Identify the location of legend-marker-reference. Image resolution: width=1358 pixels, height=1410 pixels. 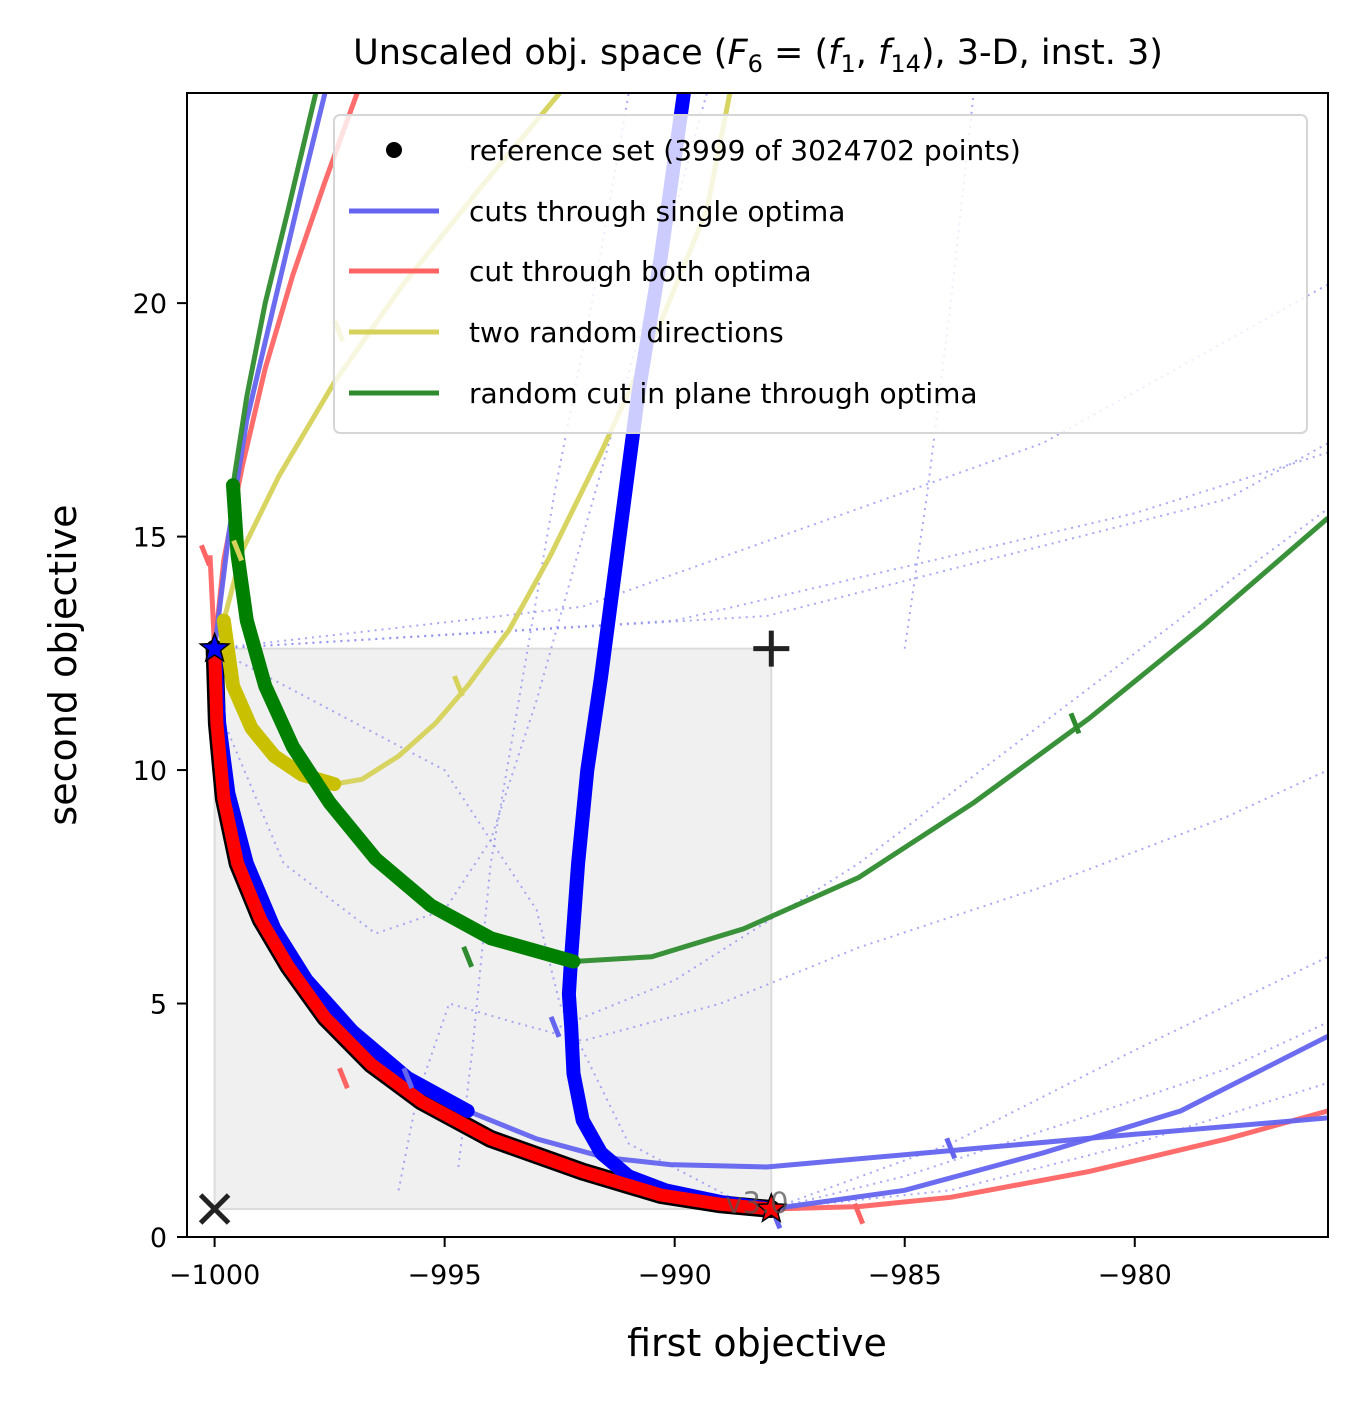
(394, 150).